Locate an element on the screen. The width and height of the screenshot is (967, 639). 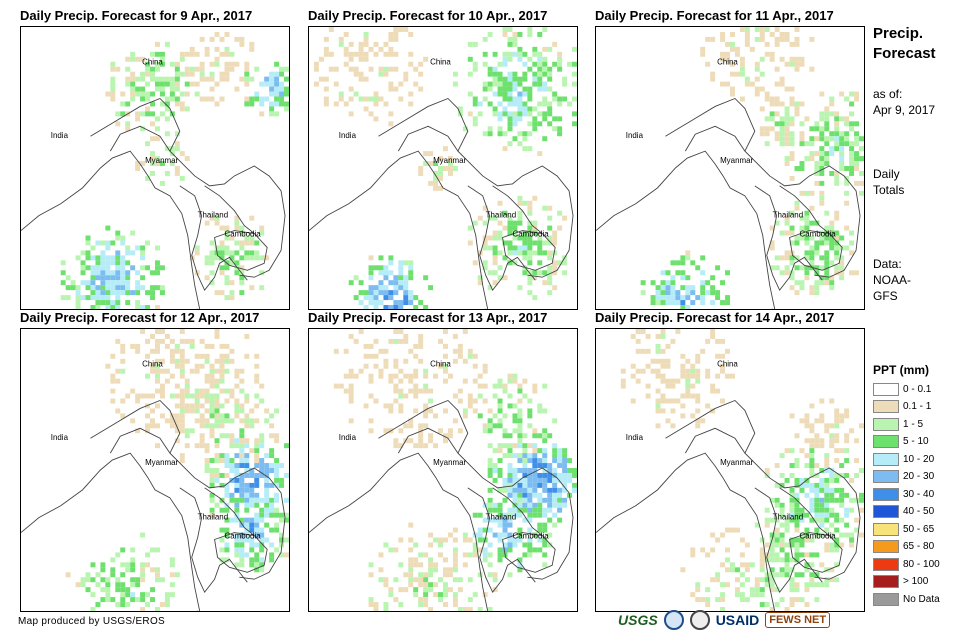
legend-label: No Data is located at coordinates (921, 599).